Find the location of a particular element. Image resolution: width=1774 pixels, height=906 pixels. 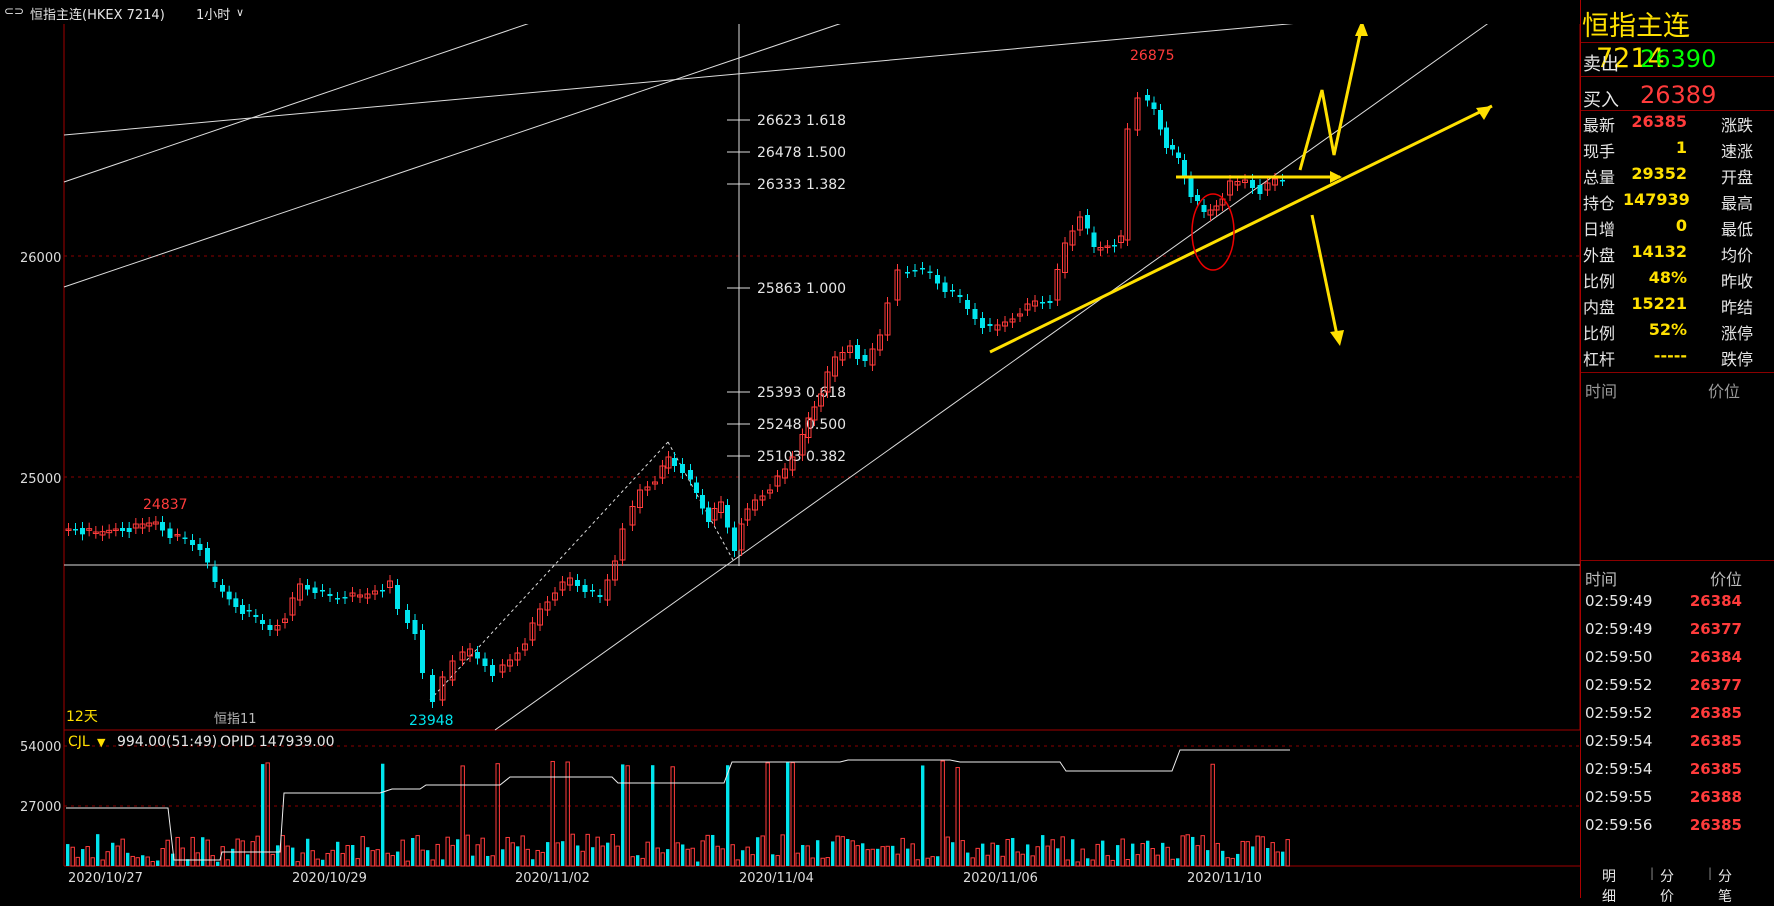

fib-level-label: 25863 1.000 is located at coordinates (801, 289).